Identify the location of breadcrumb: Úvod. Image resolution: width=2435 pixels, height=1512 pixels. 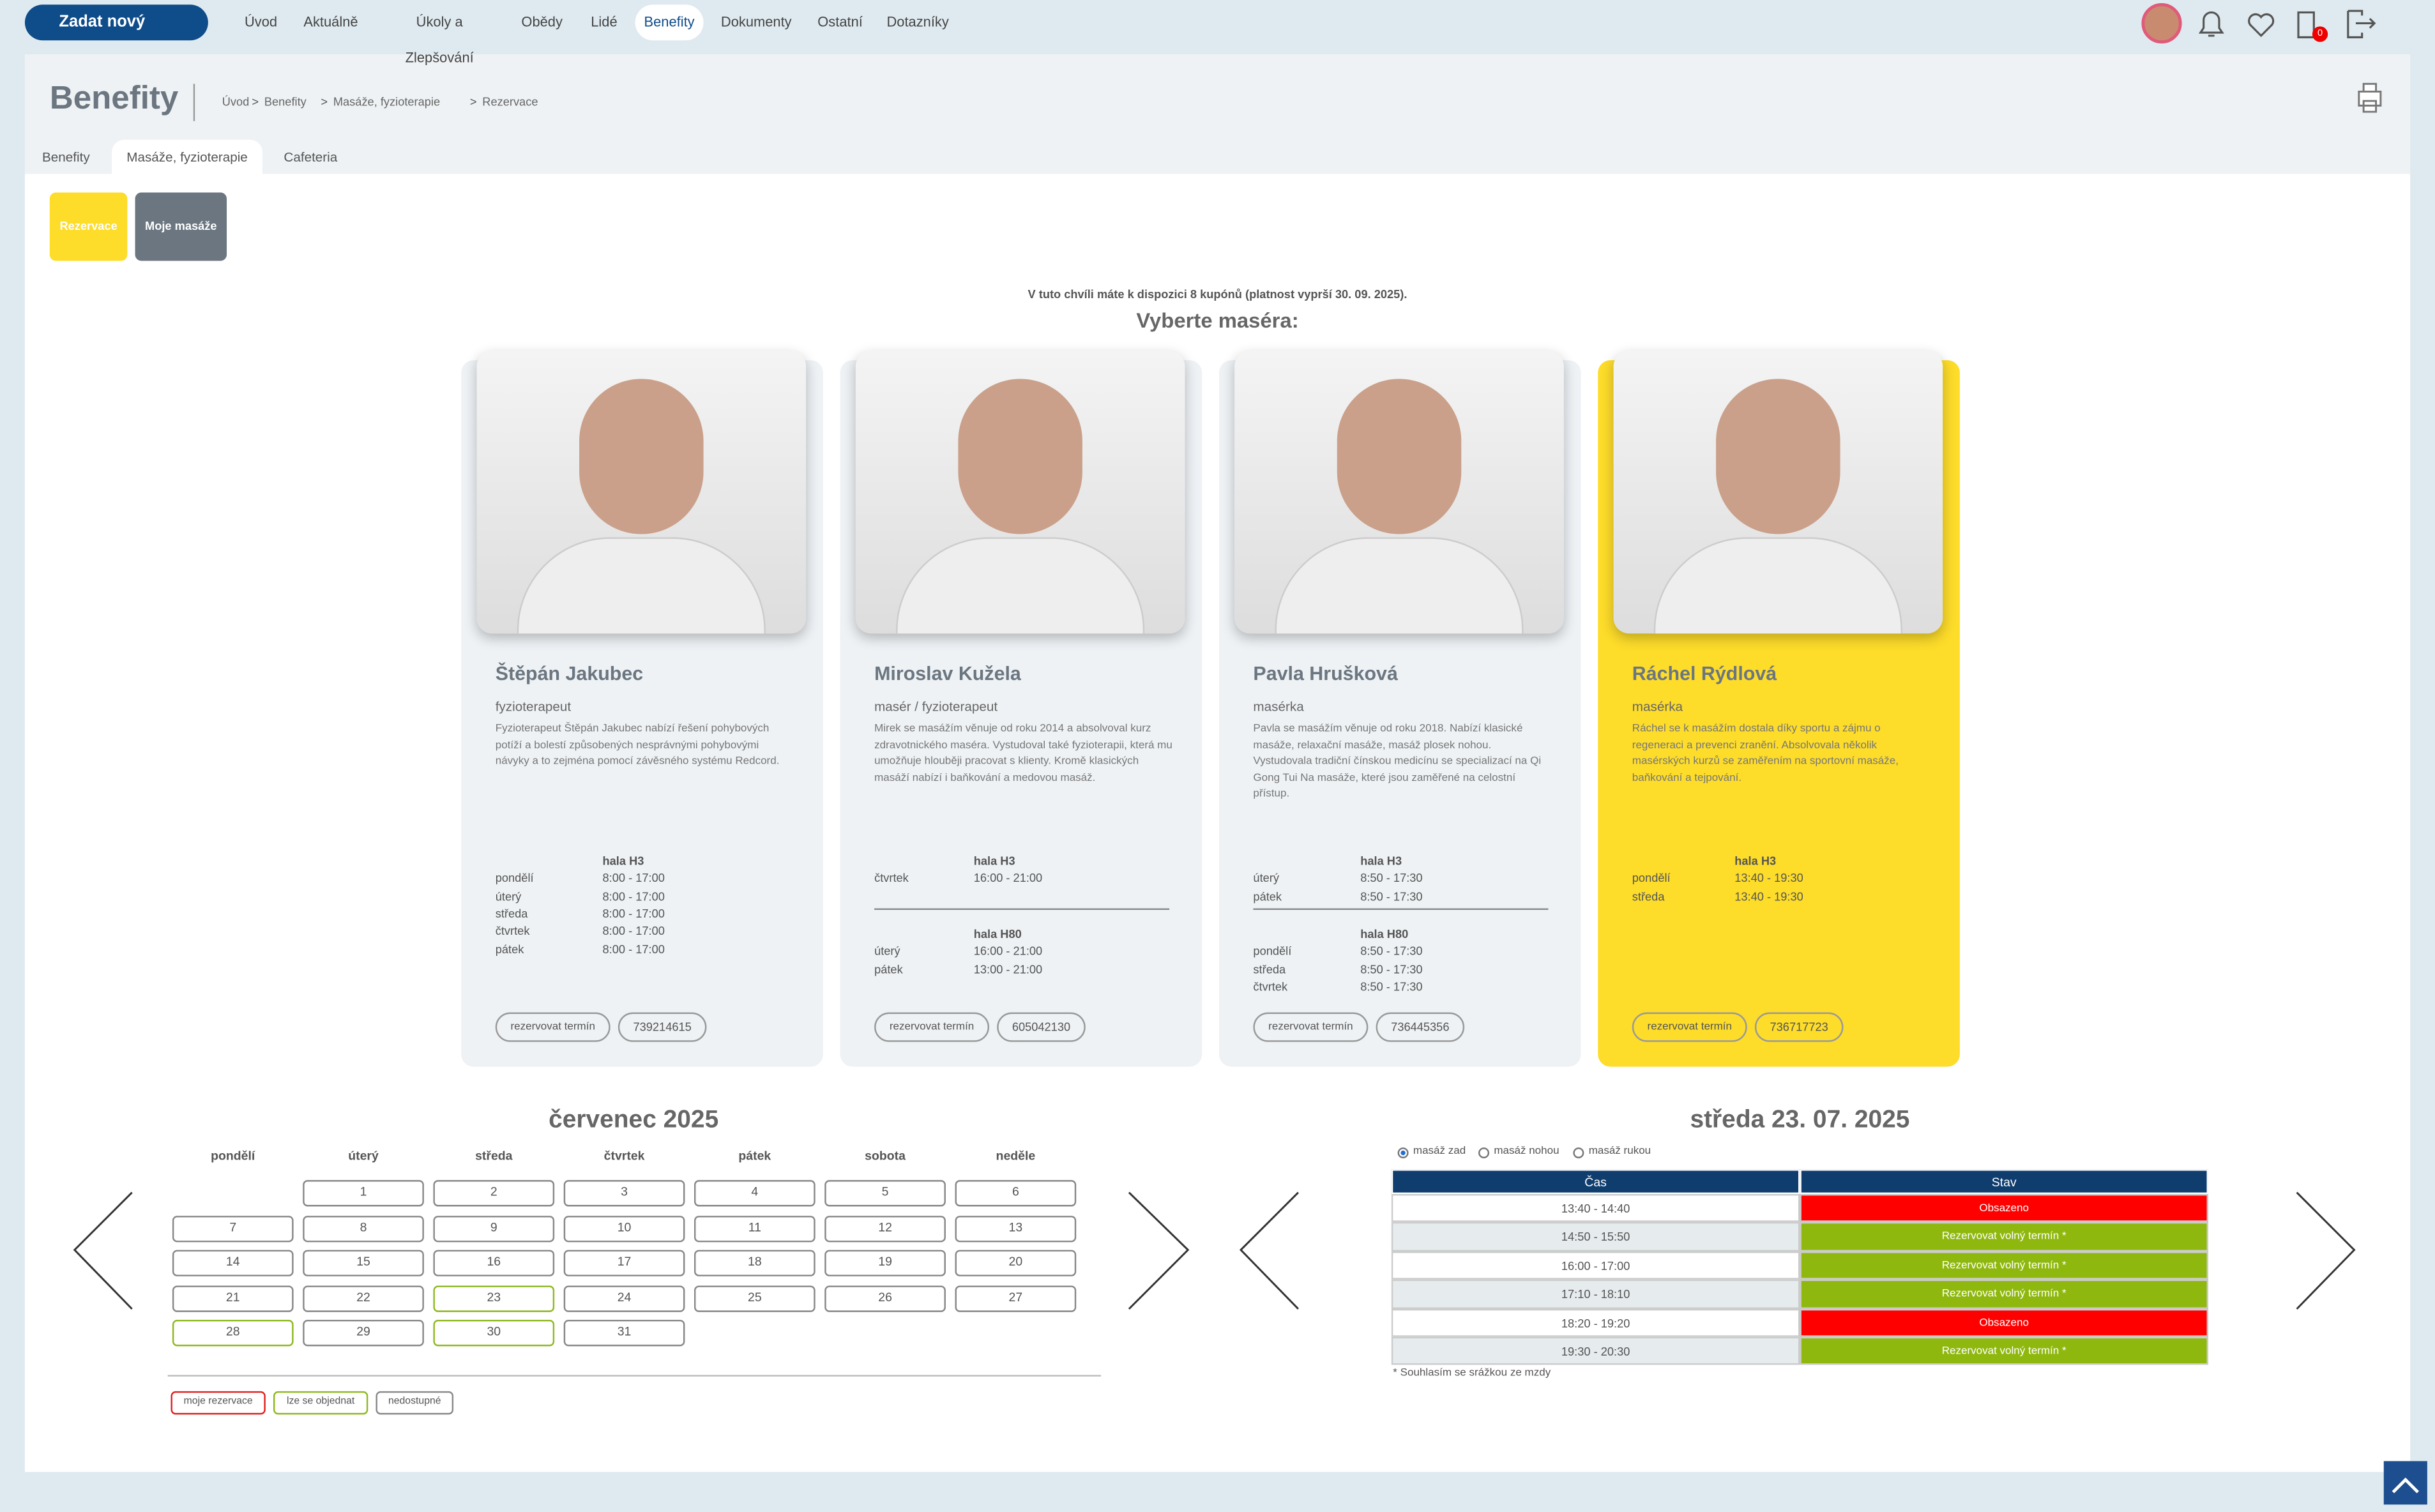
(236, 101).